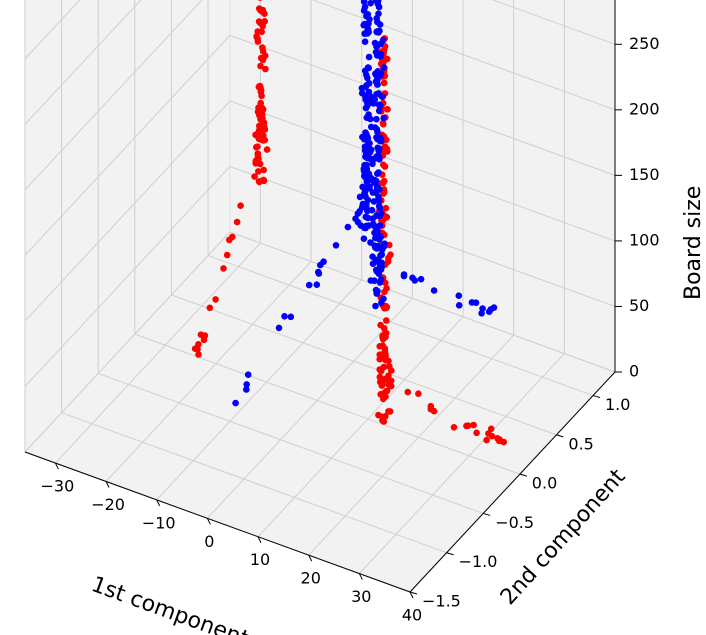  What do you see at coordinates (644, 239) in the screenshot?
I see `z-tick-label: 100` at bounding box center [644, 239].